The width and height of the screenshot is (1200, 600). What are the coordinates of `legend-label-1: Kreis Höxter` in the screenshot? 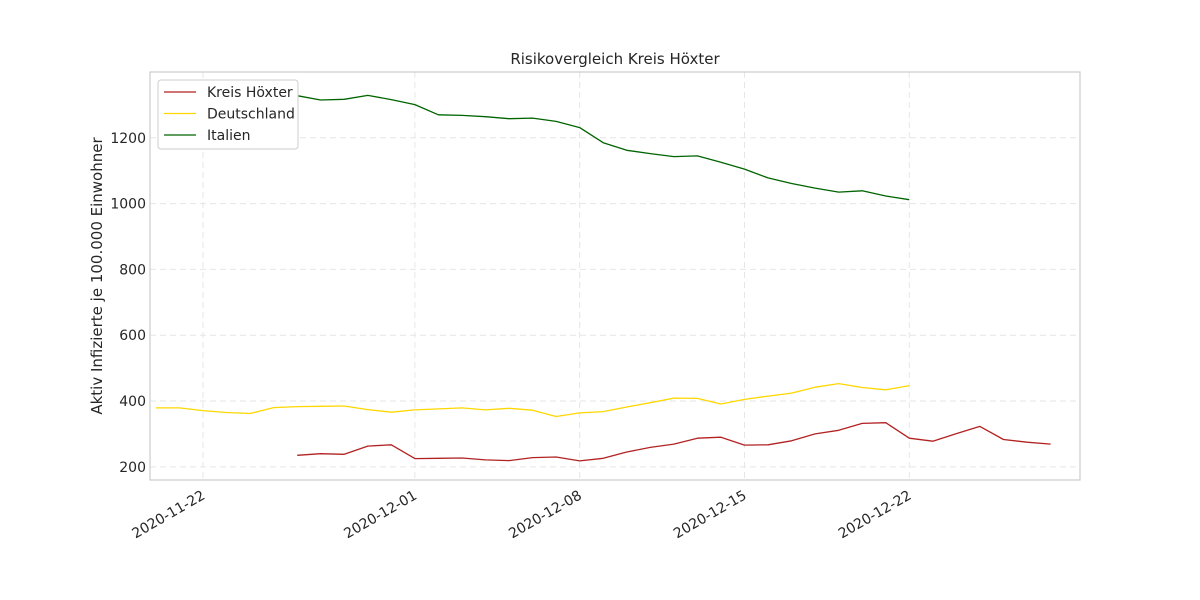 It's located at (250, 93).